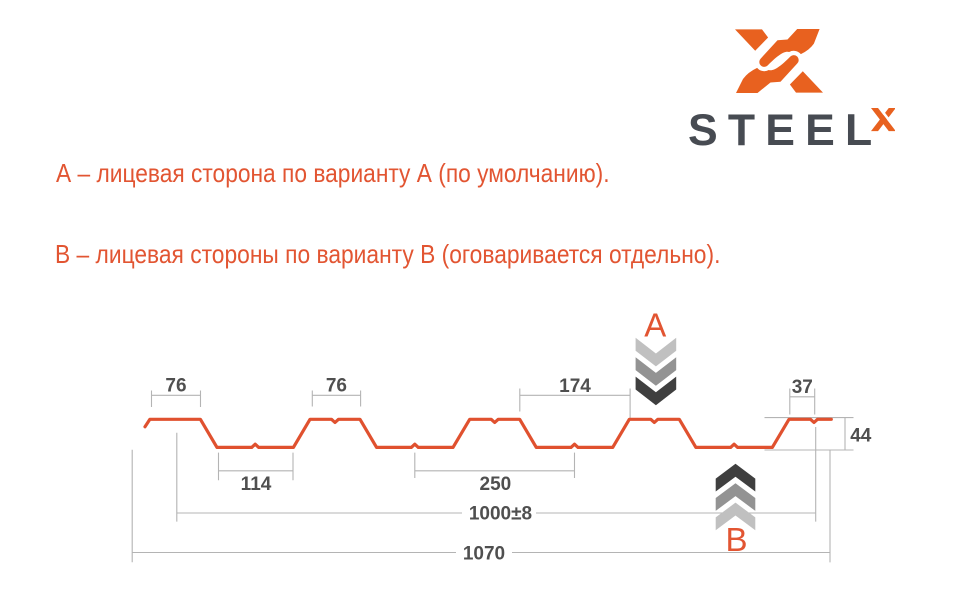 This screenshot has height=597, width=970. What do you see at coordinates (802, 387) in the screenshot?
I see `svg-text: 37` at bounding box center [802, 387].